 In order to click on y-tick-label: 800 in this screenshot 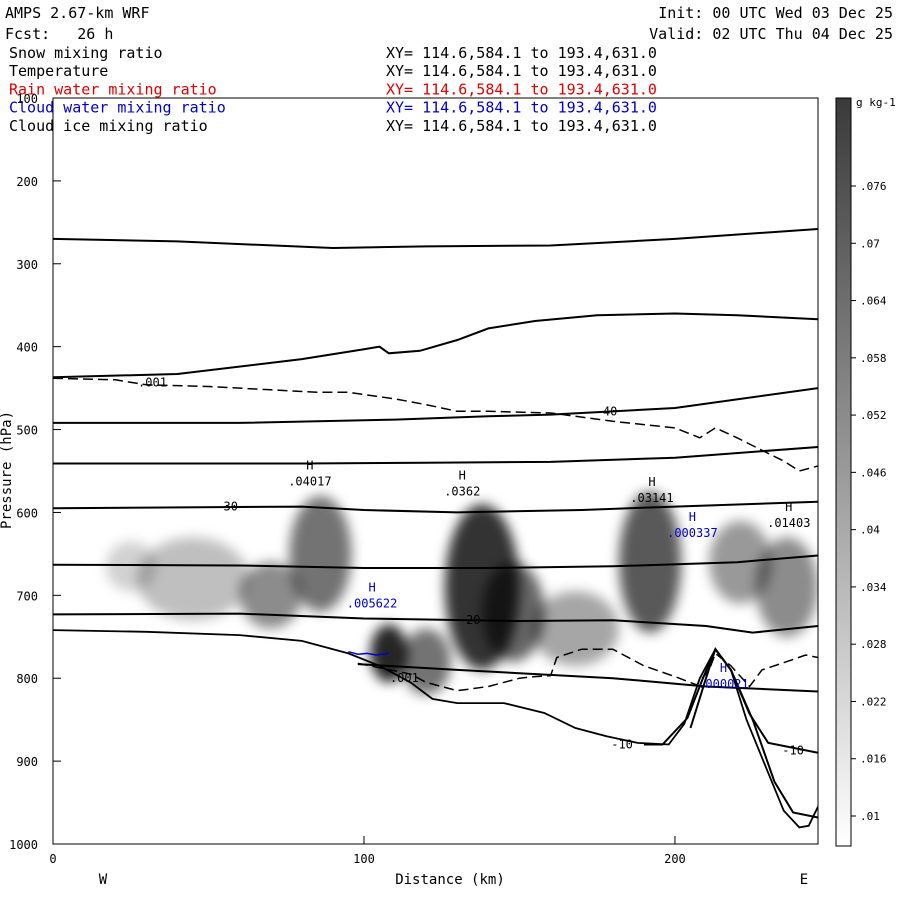, I will do `click(27, 679)`.